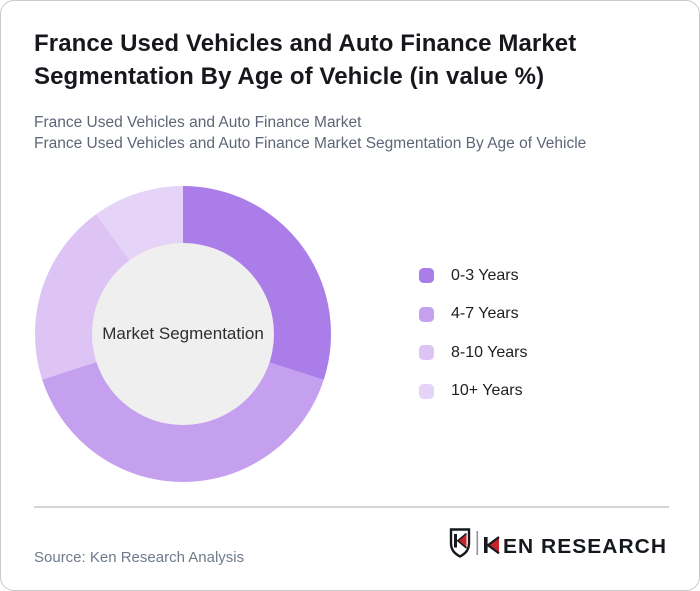 This screenshot has width=700, height=591. I want to click on legend-item: 4-7 Years, so click(473, 314).